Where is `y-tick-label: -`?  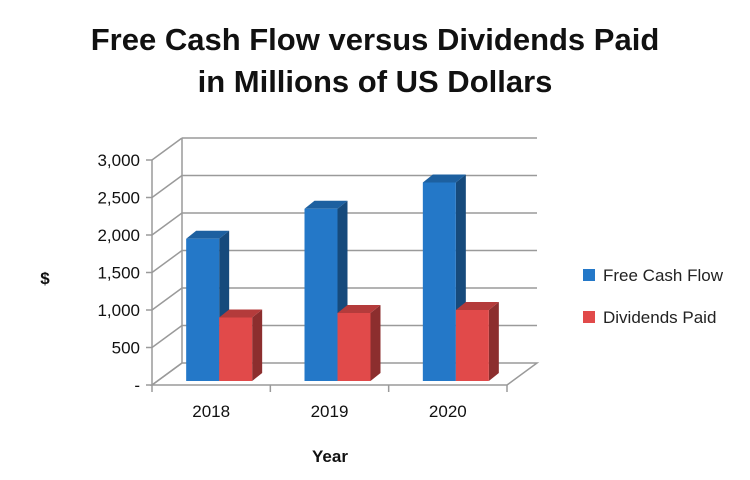 y-tick-label: - is located at coordinates (137, 385).